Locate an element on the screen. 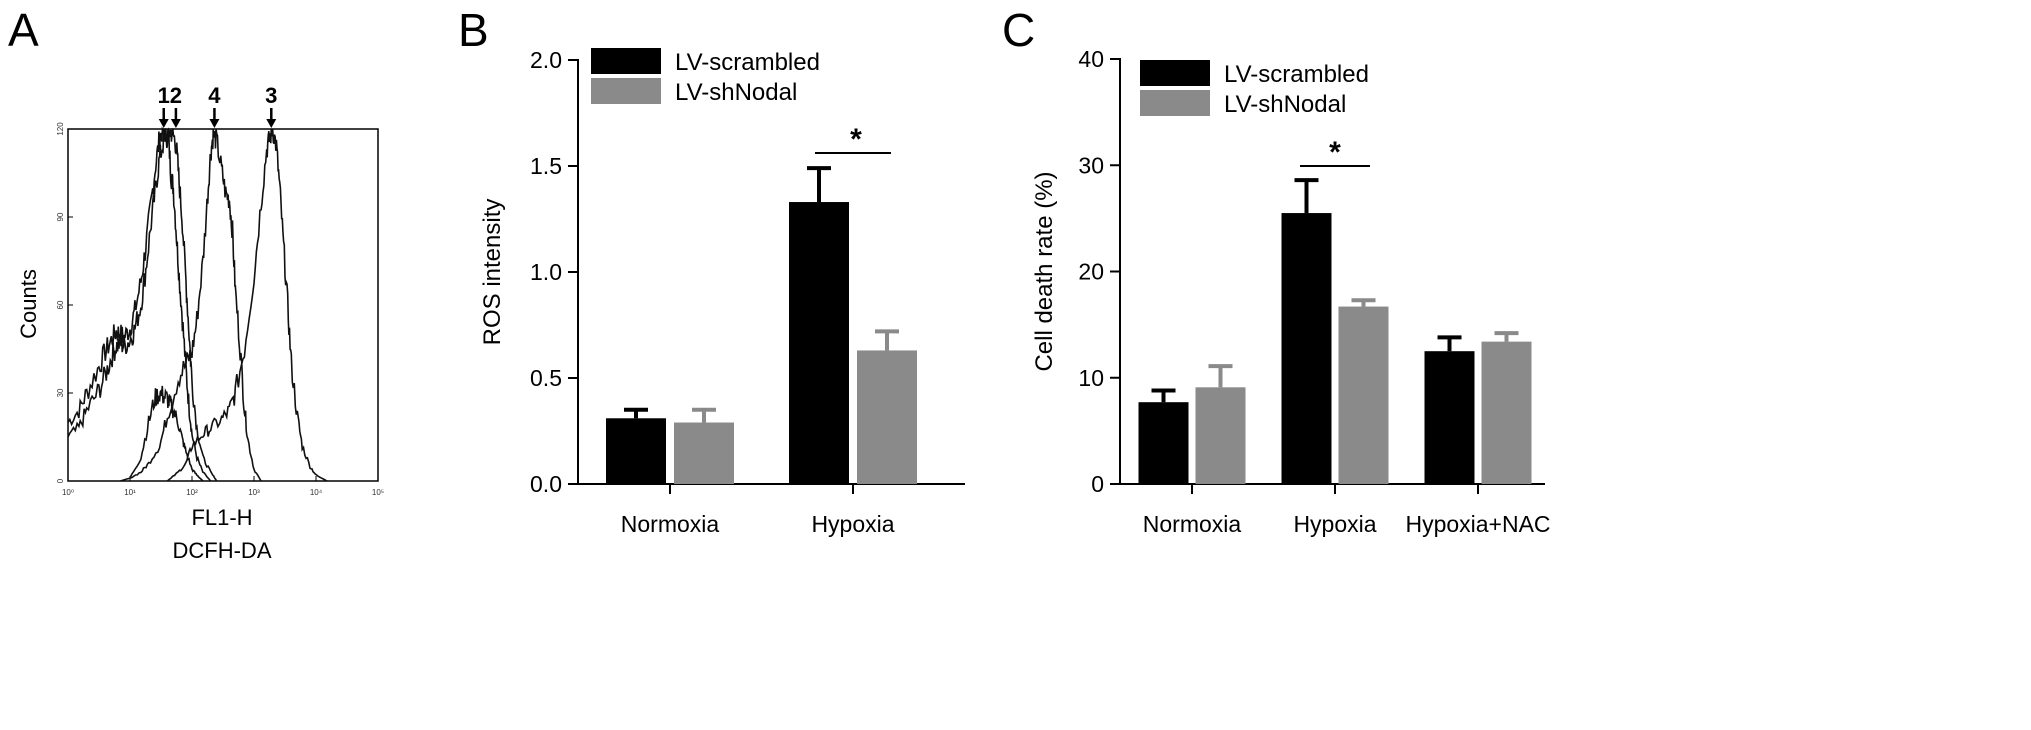  panel-c-label: C is located at coordinates (1018, 30).